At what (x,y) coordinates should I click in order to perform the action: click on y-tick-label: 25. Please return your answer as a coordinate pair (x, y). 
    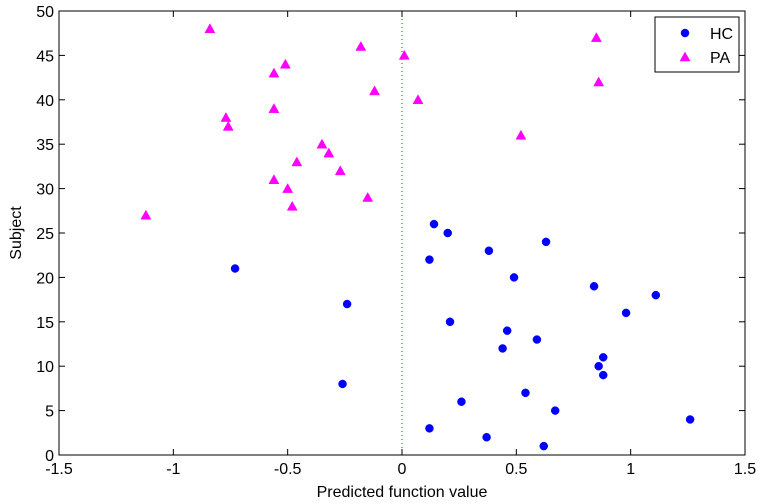
    Looking at the image, I should click on (45, 234).